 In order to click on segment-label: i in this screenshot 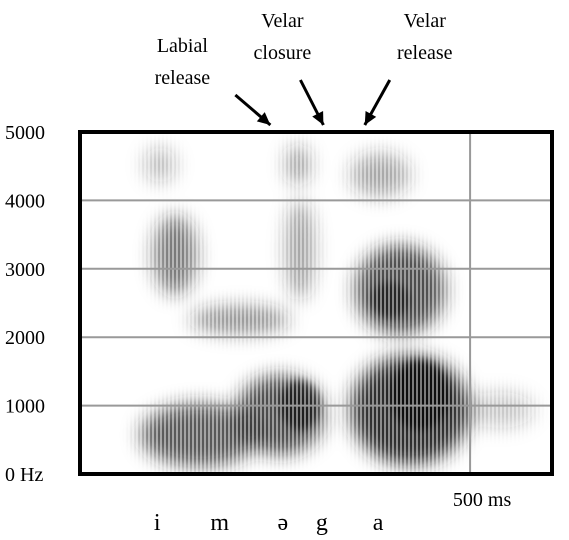, I will do `click(157, 523)`.